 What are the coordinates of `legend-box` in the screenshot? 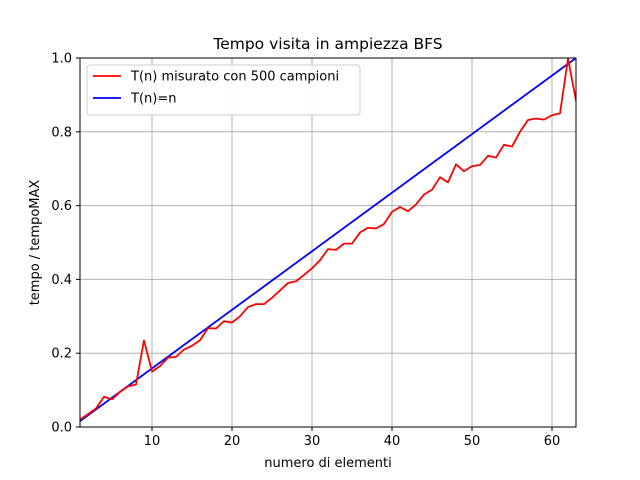 It's located at (223, 90).